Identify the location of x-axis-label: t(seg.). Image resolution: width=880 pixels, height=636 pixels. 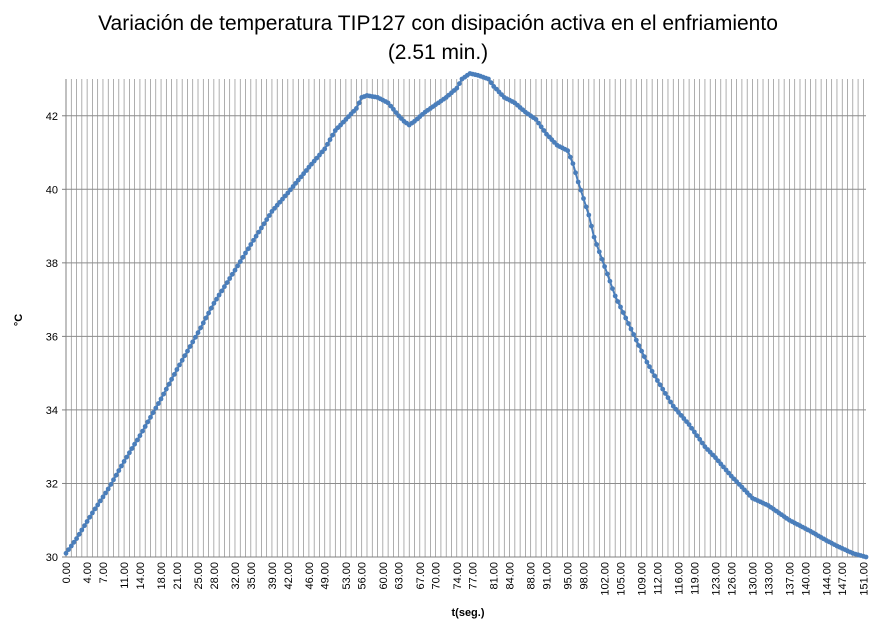
(468, 613).